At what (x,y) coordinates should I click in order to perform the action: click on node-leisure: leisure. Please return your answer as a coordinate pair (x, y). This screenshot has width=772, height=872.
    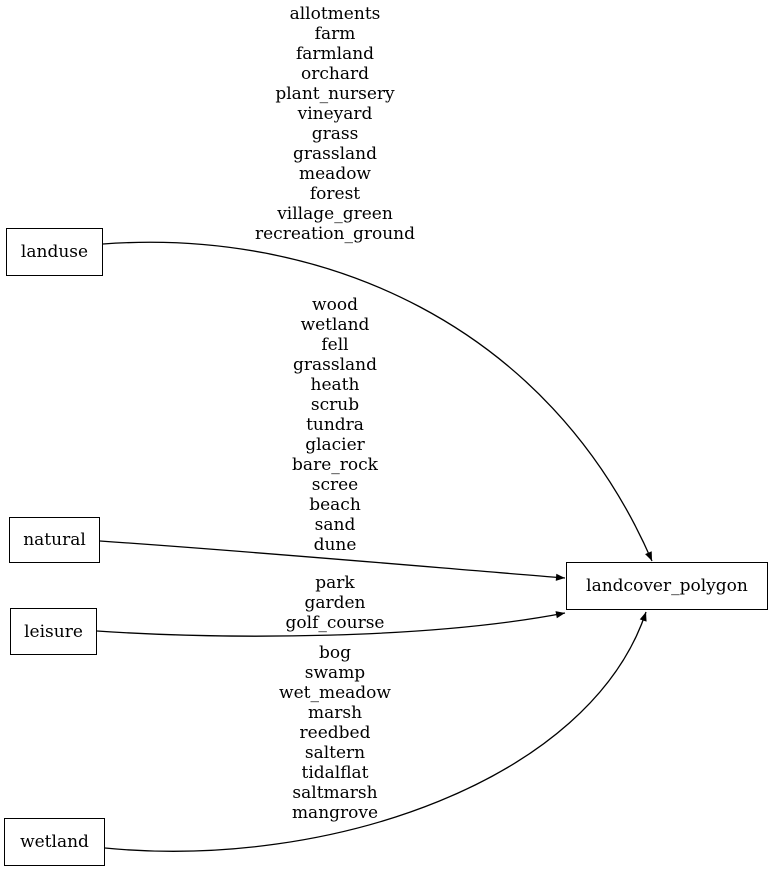
    Looking at the image, I should click on (53, 631).